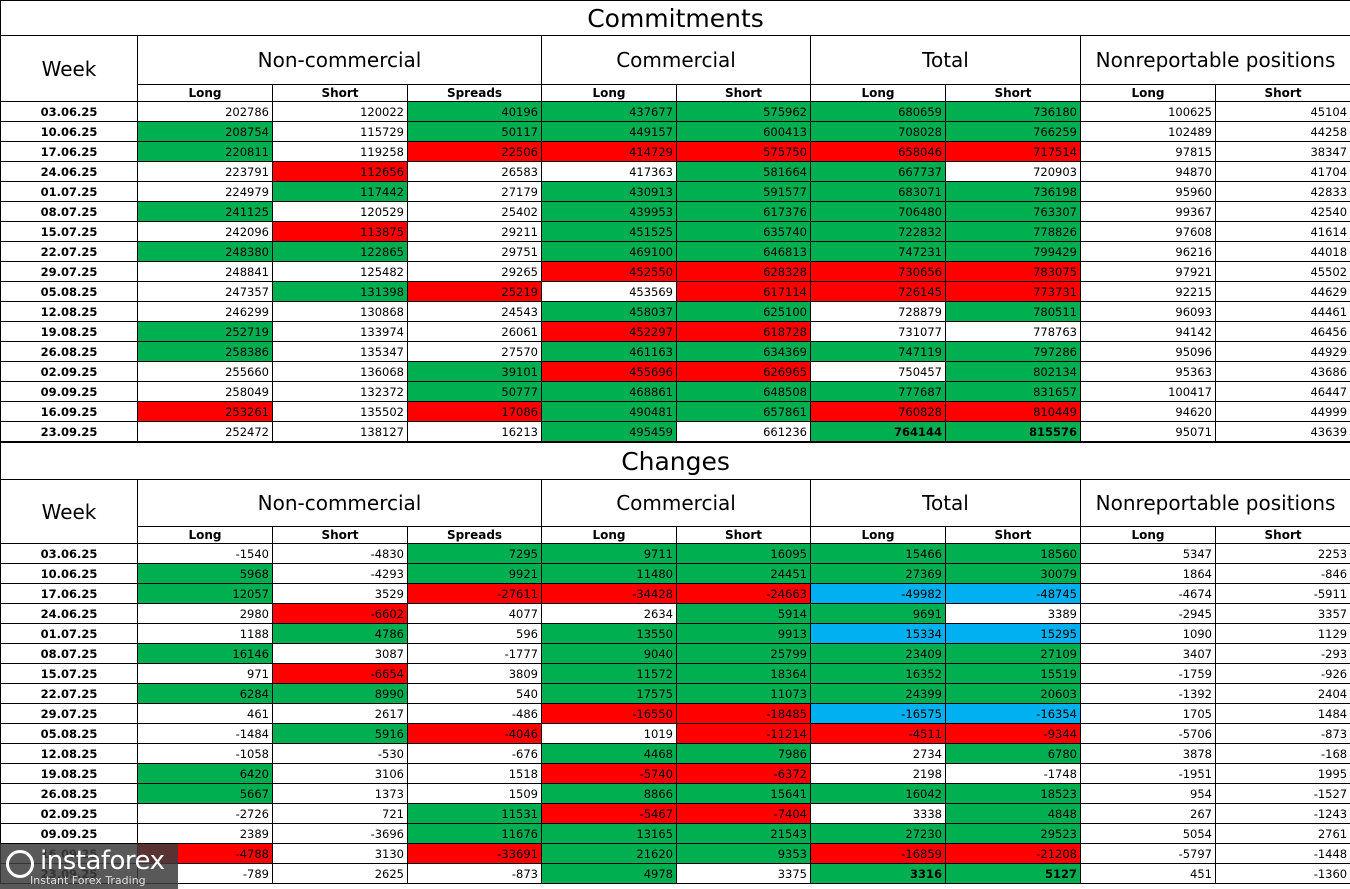 This screenshot has height=889, width=1350. Describe the element at coordinates (1282, 693) in the screenshot. I see `value-cell: 2404` at that location.